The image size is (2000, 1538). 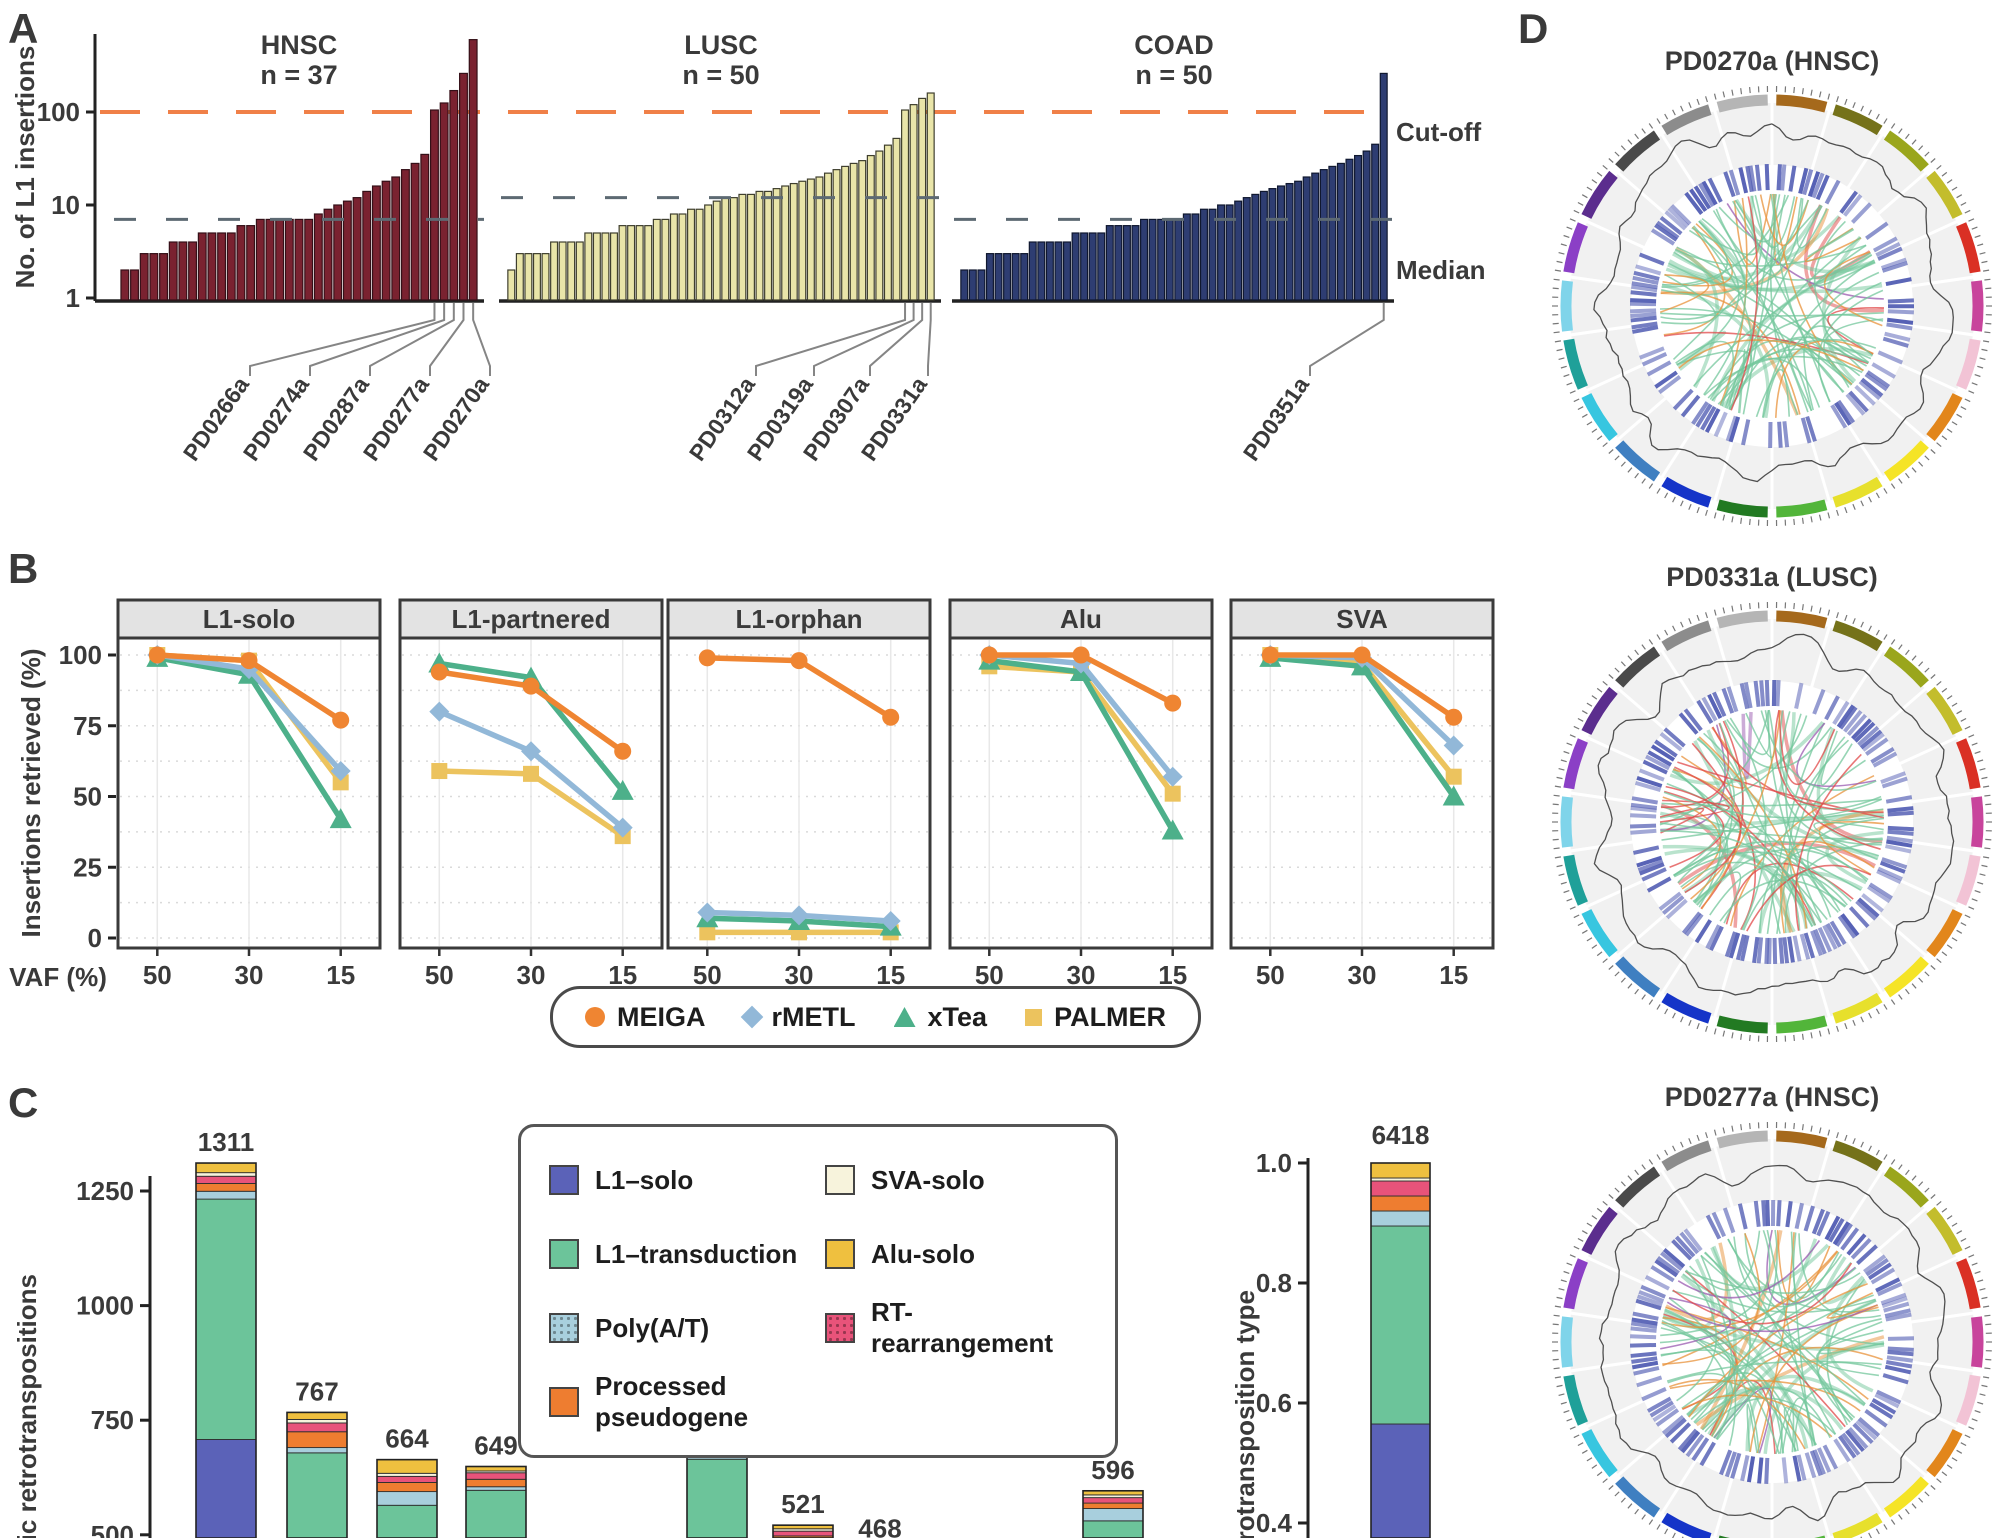 I want to click on panel-c-label: C, so click(x=23, y=1102).